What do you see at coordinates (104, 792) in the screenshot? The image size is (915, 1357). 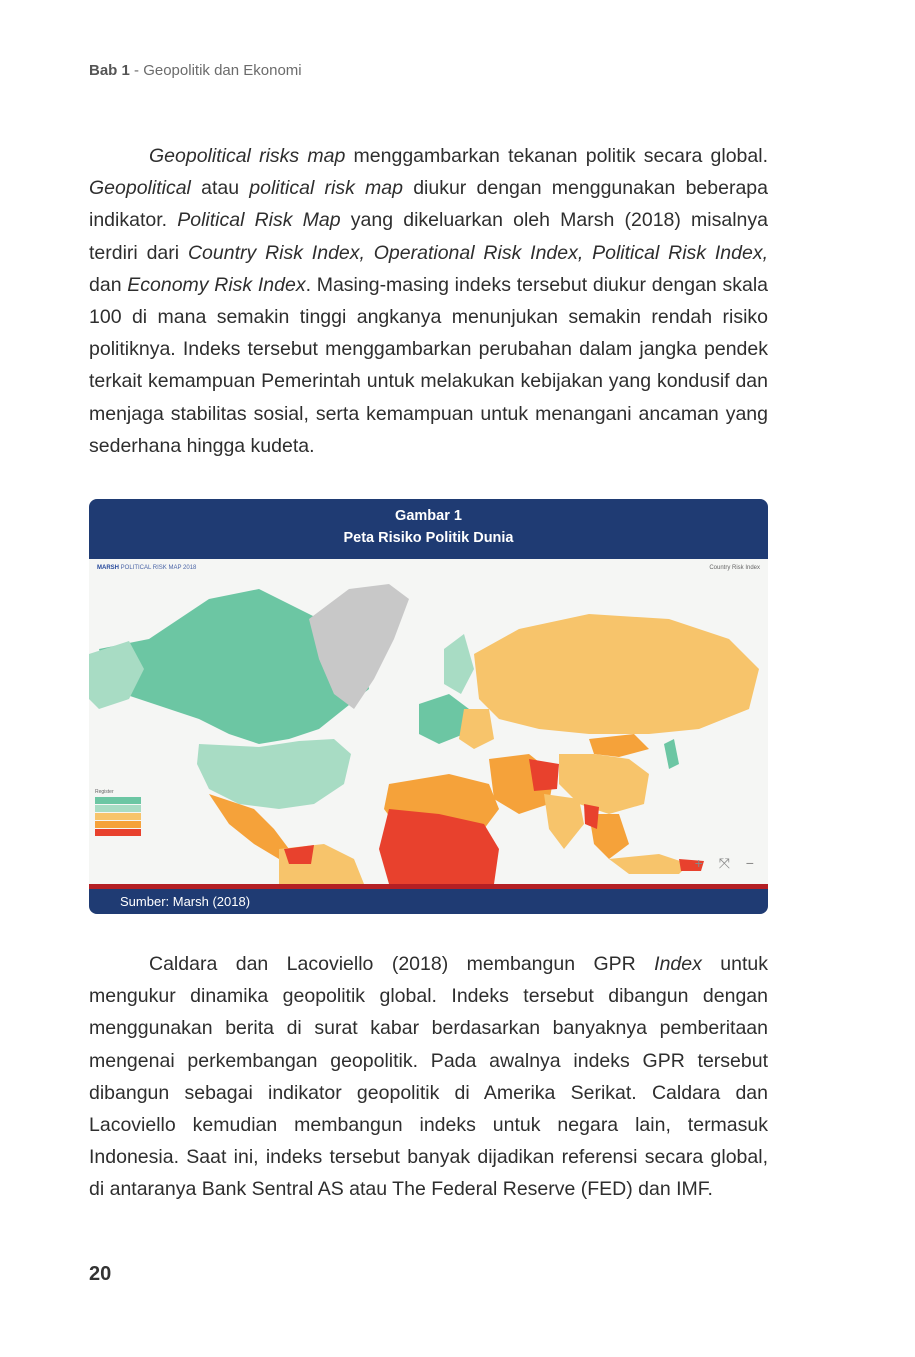 I see `legend-title: Register` at bounding box center [104, 792].